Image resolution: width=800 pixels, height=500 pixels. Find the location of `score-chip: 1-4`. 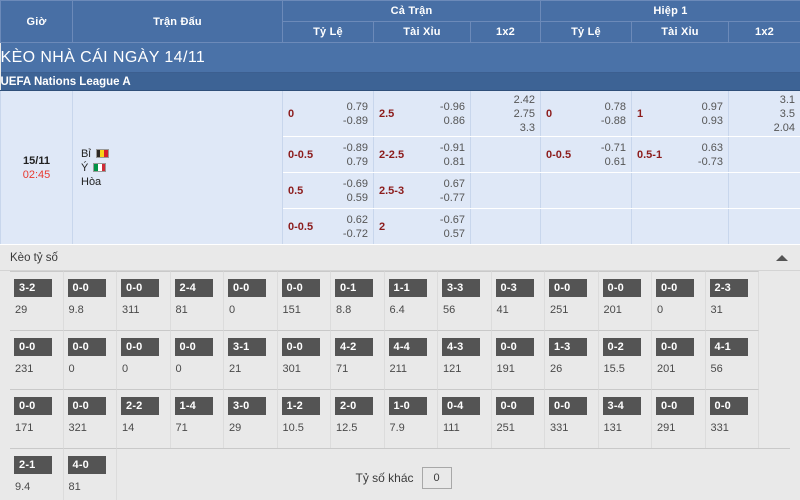

score-chip: 1-4 is located at coordinates (193, 406).